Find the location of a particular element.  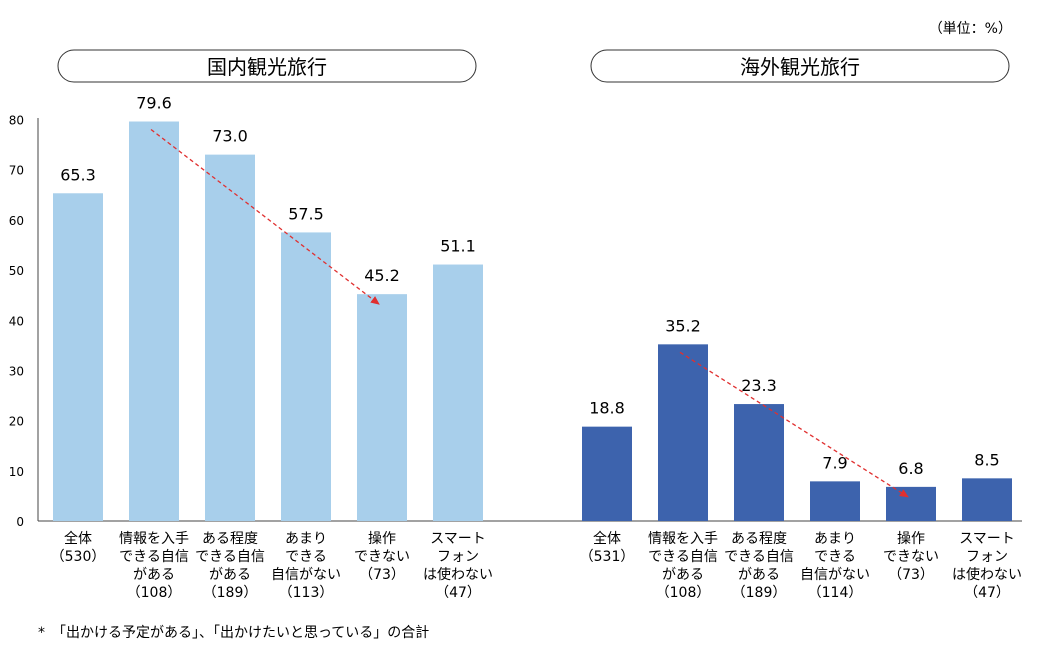

overseas-title-box is located at coordinates (800, 66).